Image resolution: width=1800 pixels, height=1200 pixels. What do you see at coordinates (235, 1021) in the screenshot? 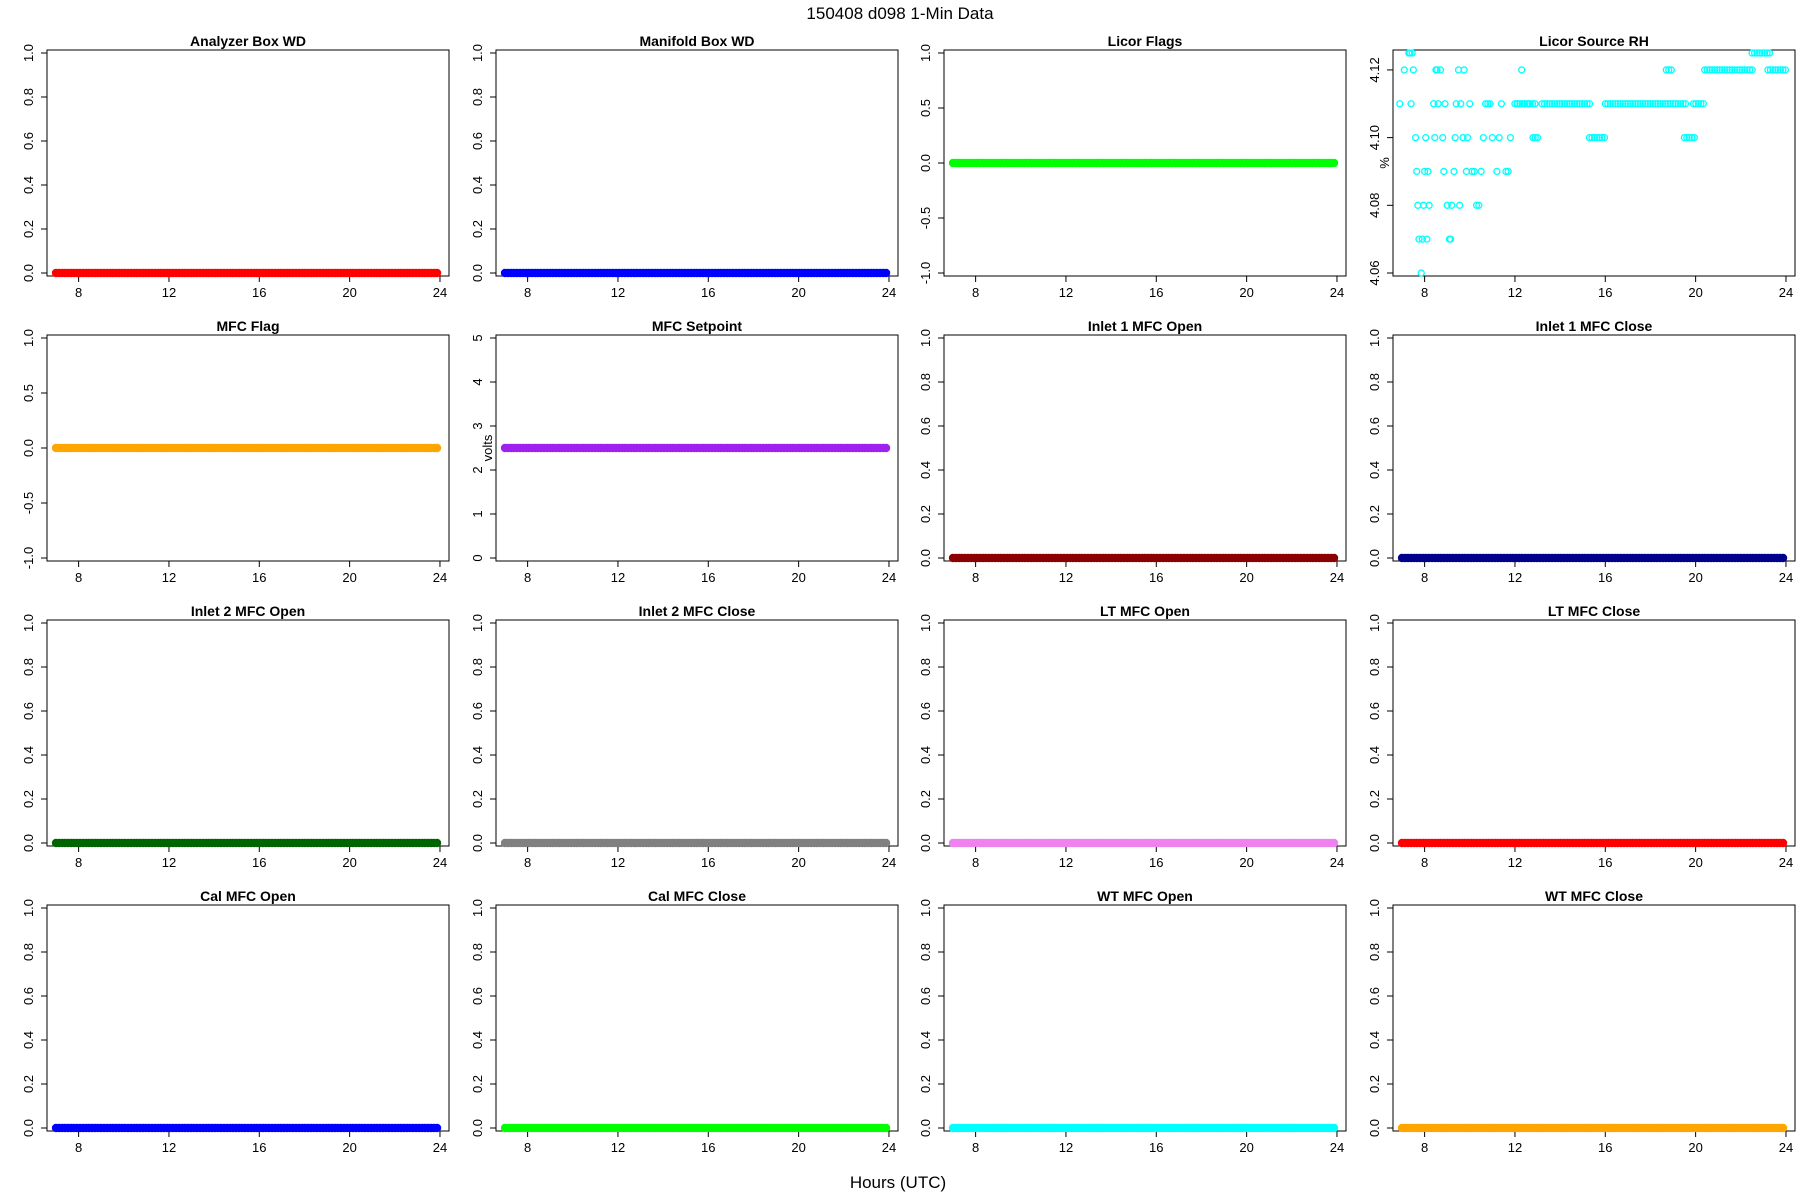
I see `chart-panel: Cal MFC Open 8 12 16 20 24 0.0 0.2 0.4 0.6 0.8 1.0` at bounding box center [235, 1021].